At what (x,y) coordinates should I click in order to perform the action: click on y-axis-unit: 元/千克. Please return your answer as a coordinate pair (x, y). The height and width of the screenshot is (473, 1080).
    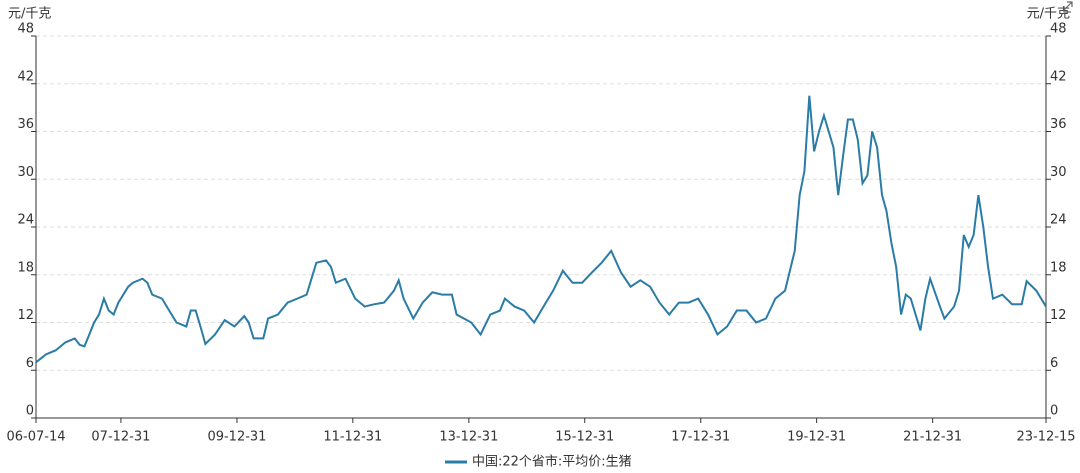
    Looking at the image, I should click on (29, 14).